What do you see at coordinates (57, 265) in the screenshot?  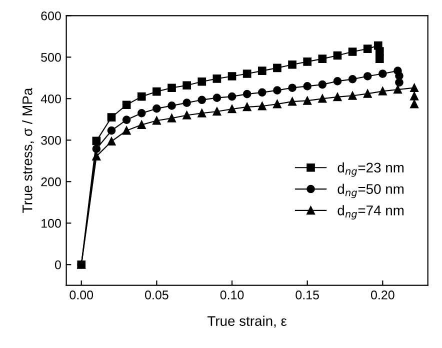 I see `y-tick-label: 0` at bounding box center [57, 265].